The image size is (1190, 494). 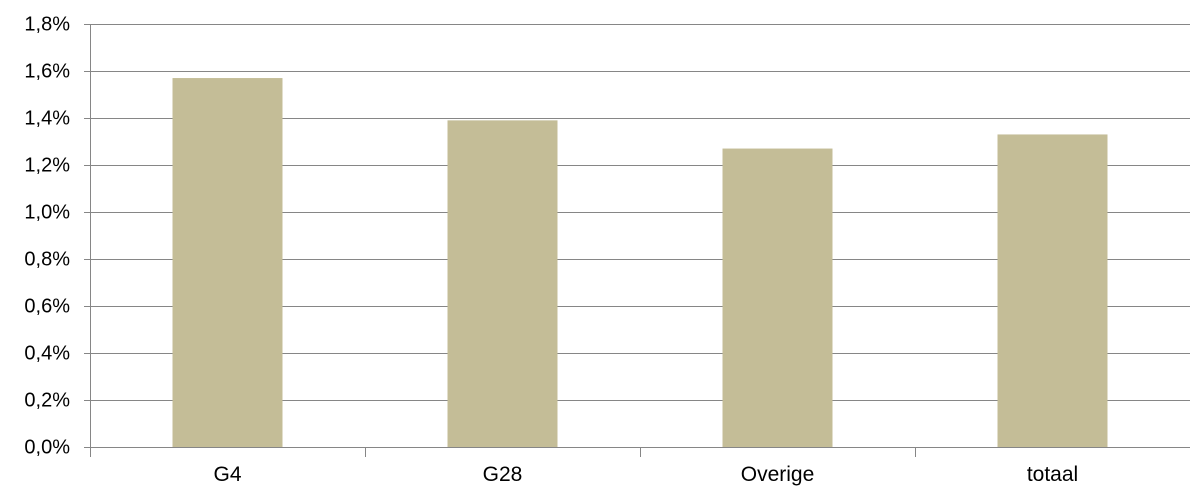 I want to click on bar-g4, so click(x=227, y=263).